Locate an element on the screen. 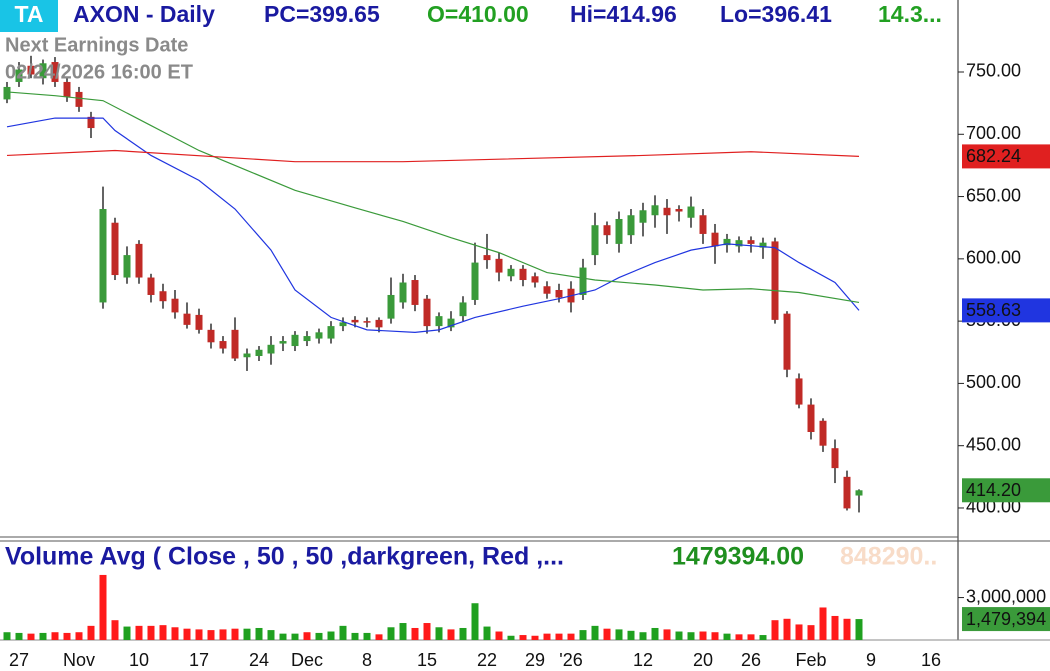 The image size is (1050, 671). prev-close: PC=399.65 is located at coordinates (322, 14).